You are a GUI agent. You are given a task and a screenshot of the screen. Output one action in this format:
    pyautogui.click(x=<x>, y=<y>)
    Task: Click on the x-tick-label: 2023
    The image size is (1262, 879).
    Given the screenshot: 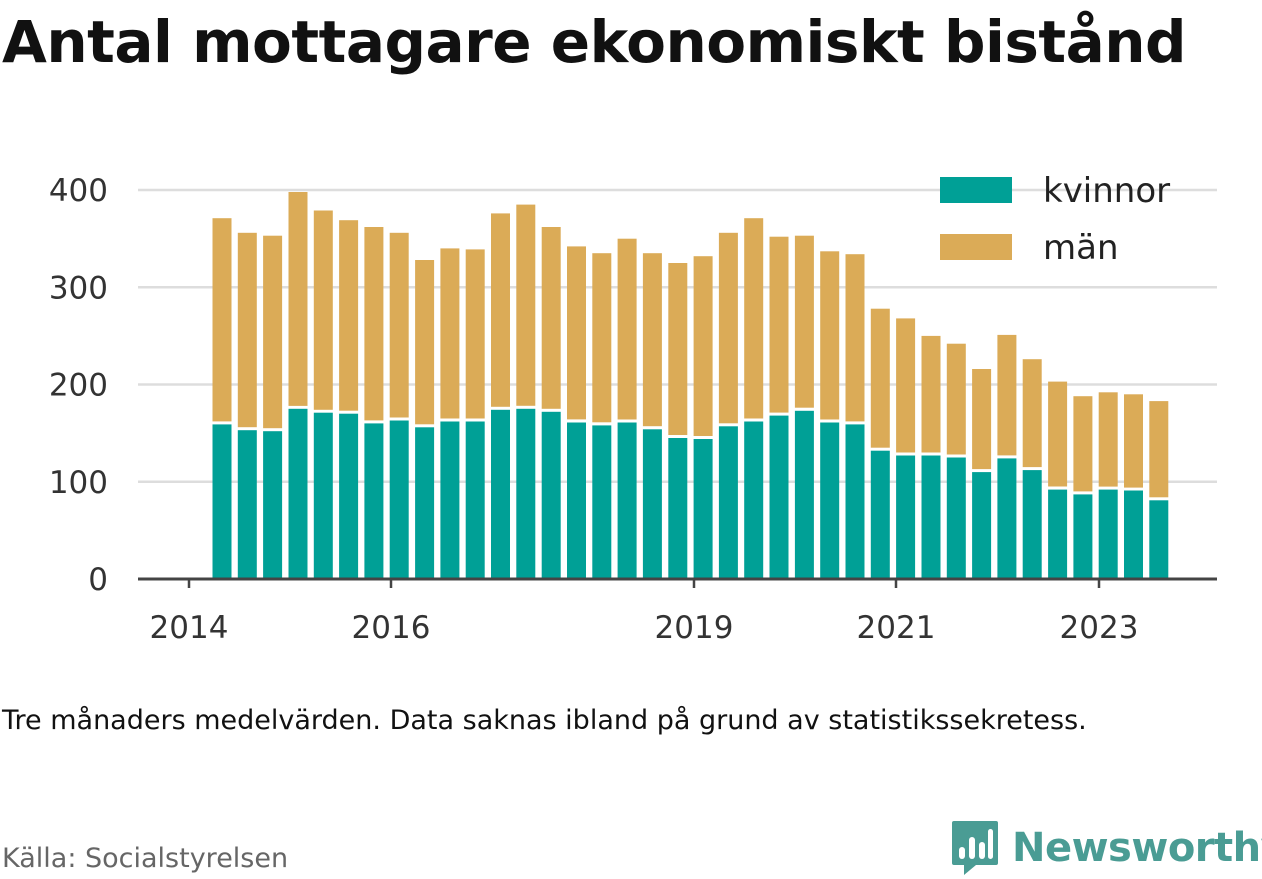 What is the action you would take?
    pyautogui.click(x=1099, y=628)
    